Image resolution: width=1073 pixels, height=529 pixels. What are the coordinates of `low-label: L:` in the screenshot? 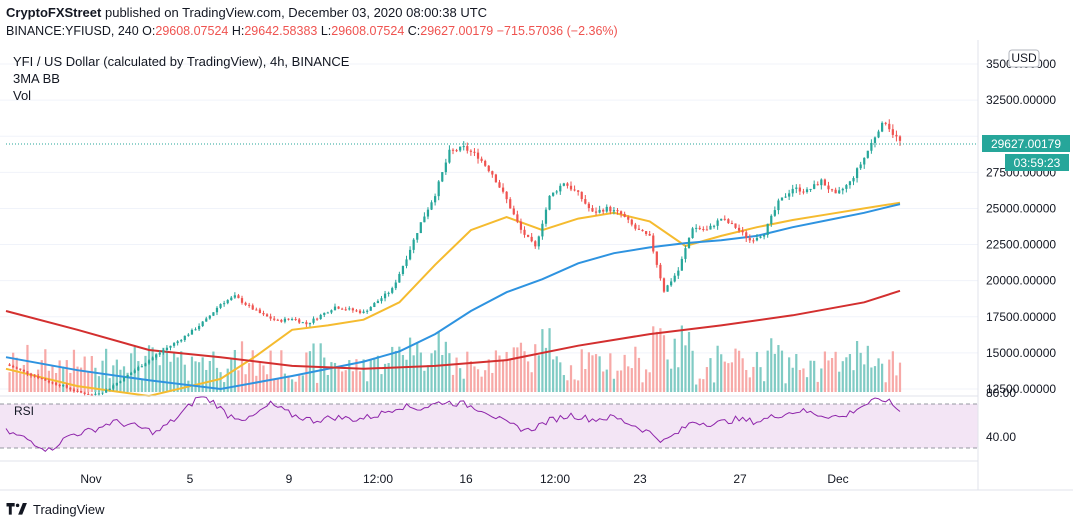 It's located at (326, 31).